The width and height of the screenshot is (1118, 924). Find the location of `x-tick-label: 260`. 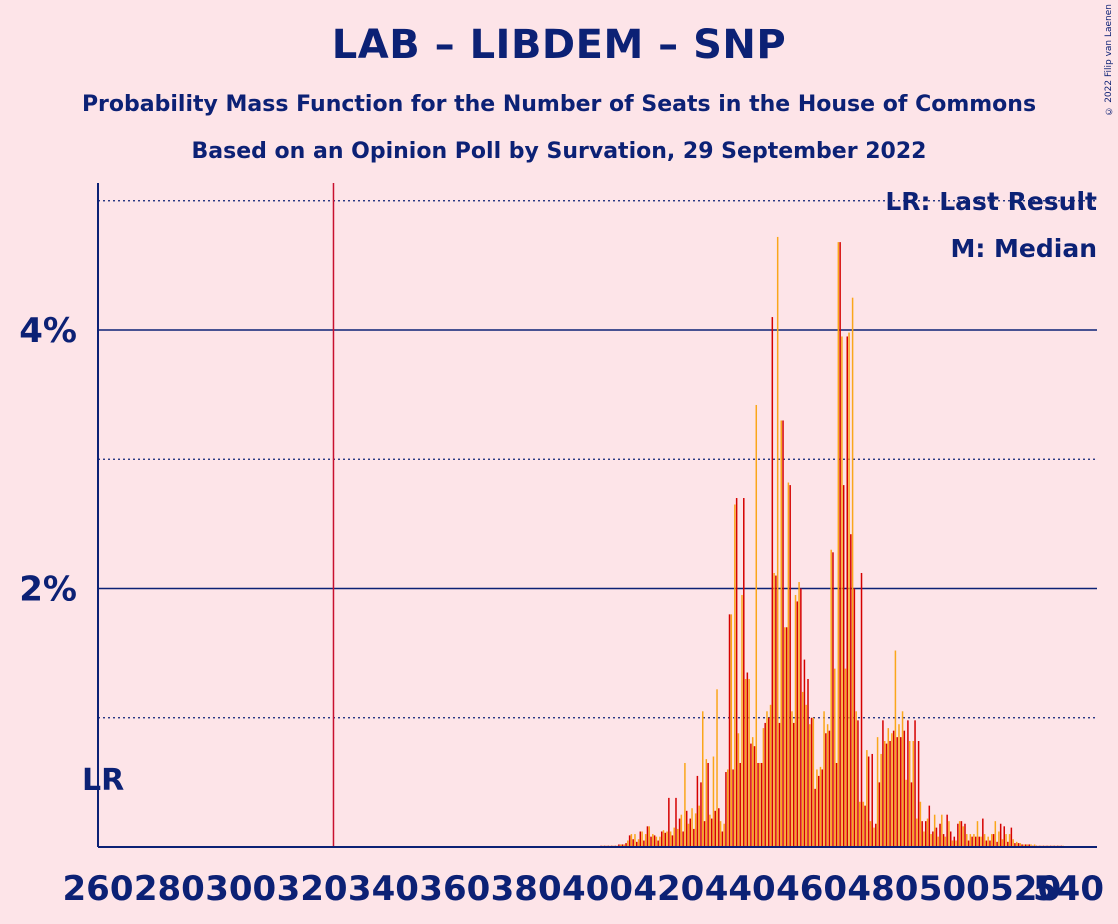

x-tick-label: 260 is located at coordinates (98, 889).